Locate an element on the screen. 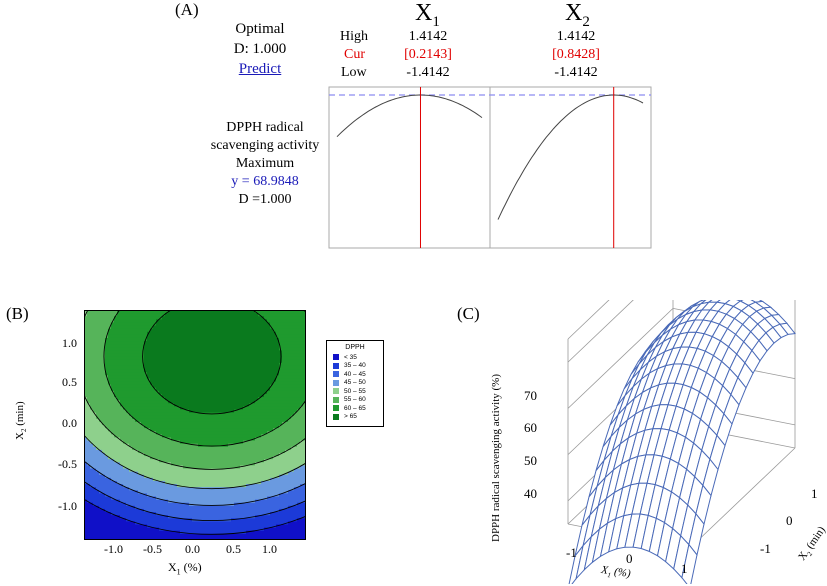  factor-x1-cur: [0.2143] is located at coordinates (428, 54).